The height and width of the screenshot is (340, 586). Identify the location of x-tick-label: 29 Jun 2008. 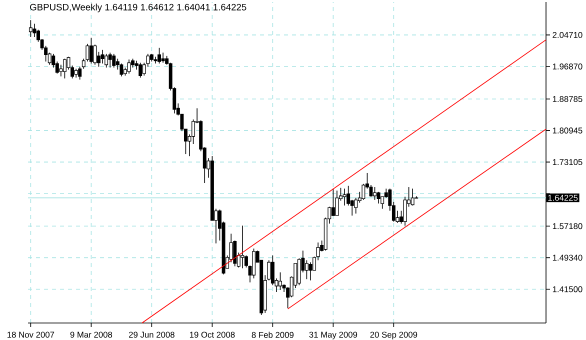
(151, 335).